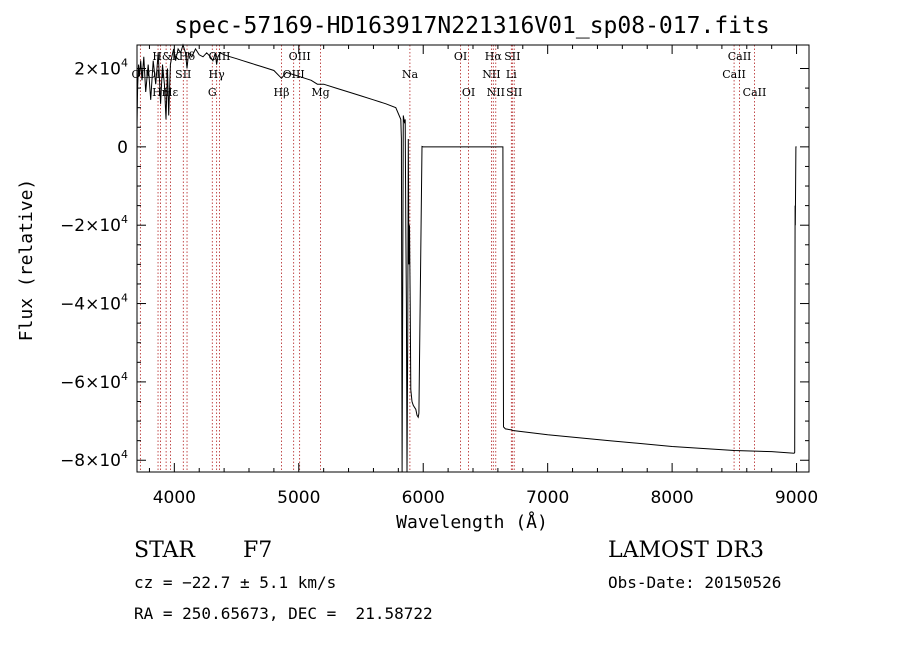 The image size is (900, 649). Describe the element at coordinates (217, 74) in the screenshot. I see `spectral-line-label: Hγ` at that location.